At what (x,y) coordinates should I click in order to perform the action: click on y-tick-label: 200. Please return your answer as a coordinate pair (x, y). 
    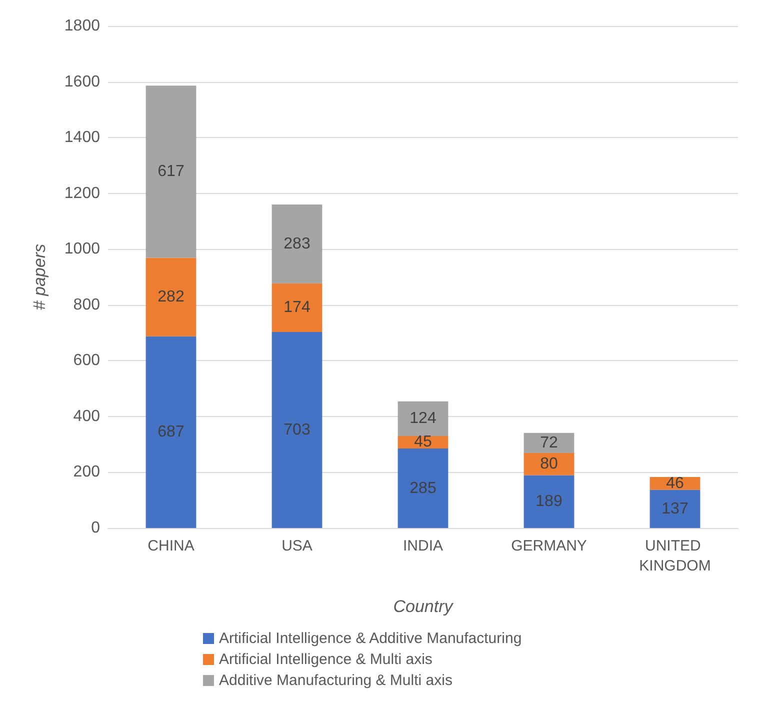
    Looking at the image, I should click on (86, 472).